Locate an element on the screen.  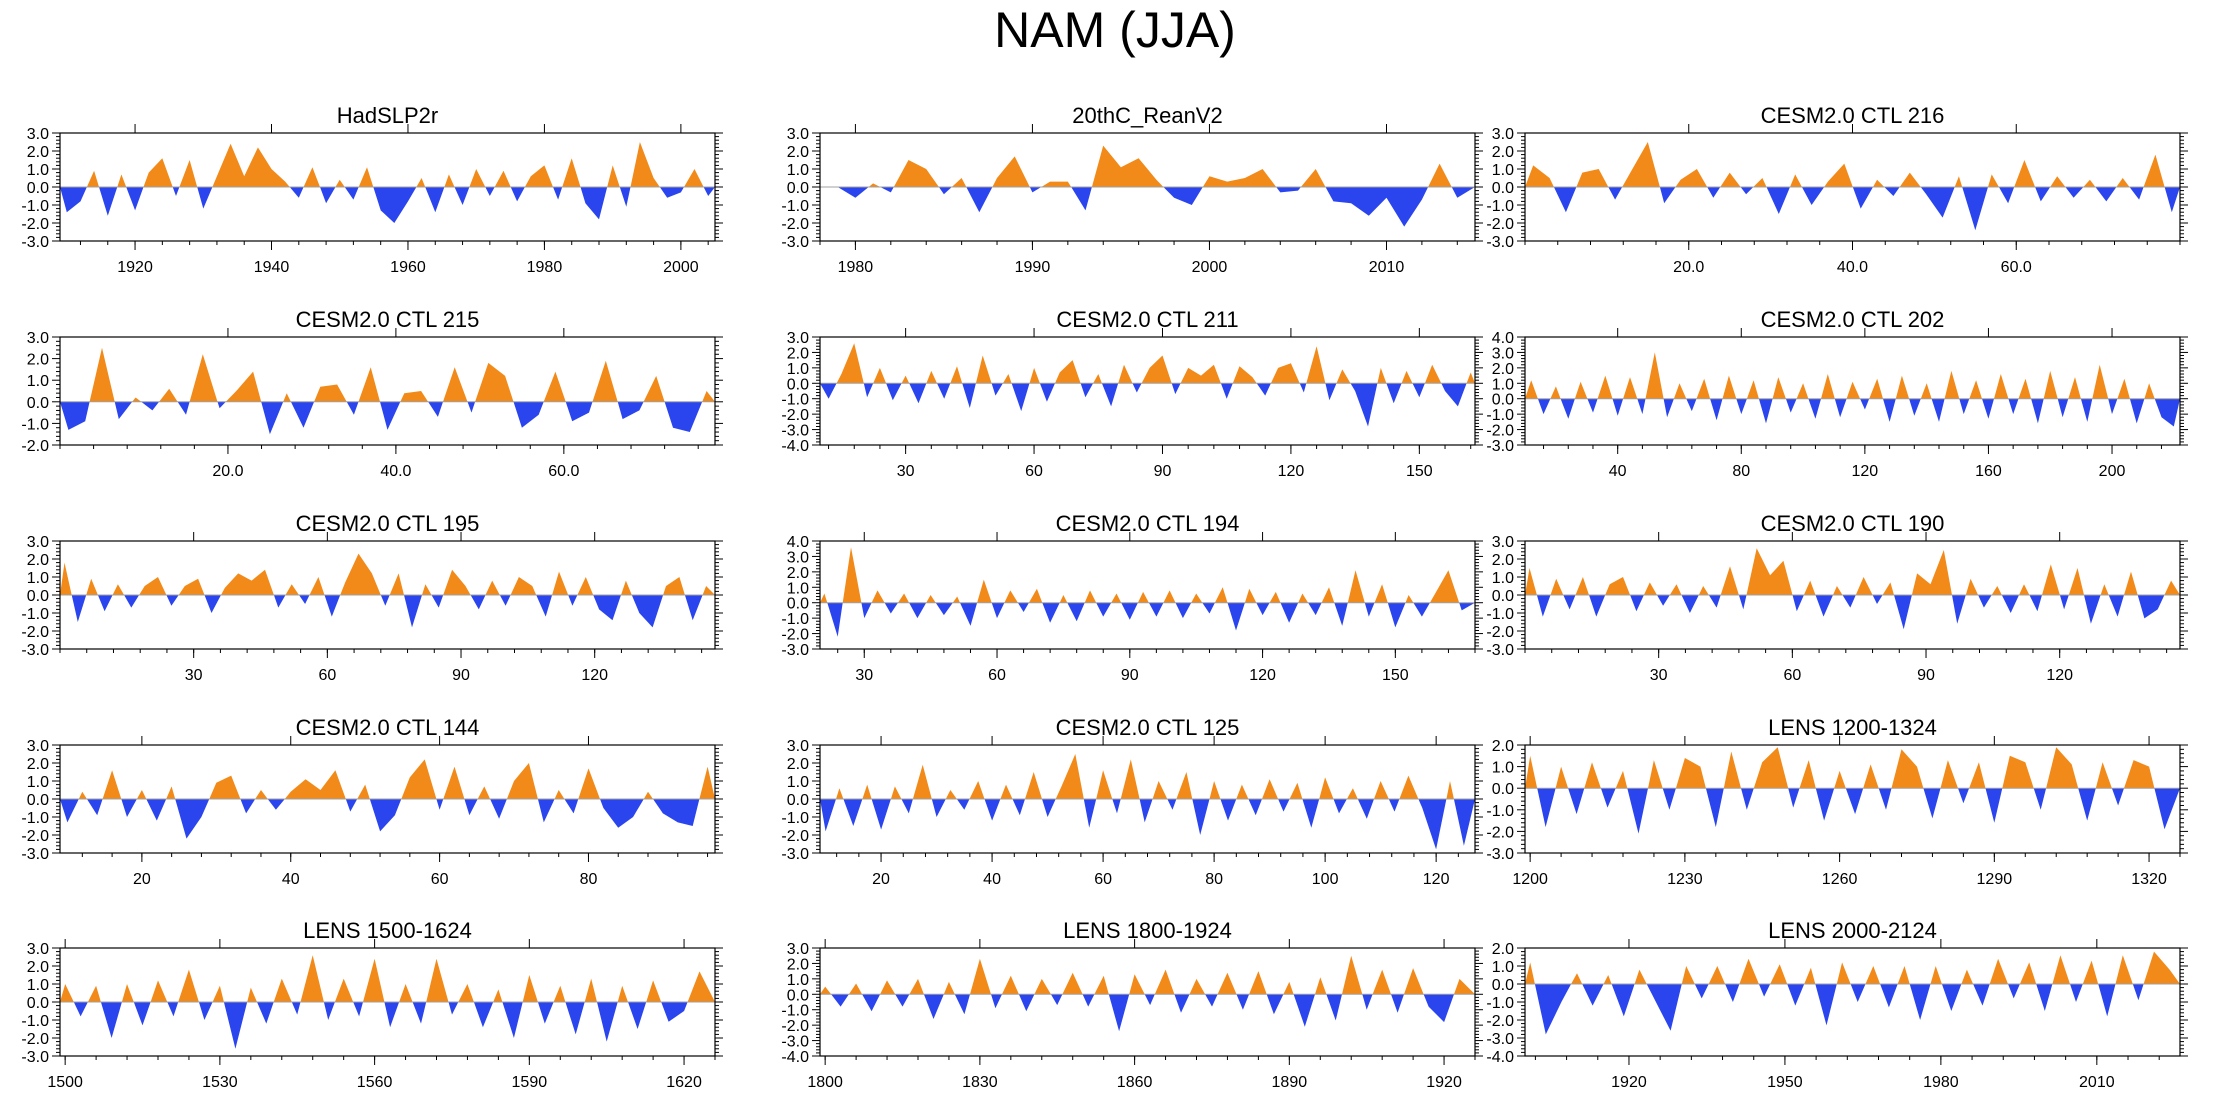
x-tick-label: 1620 is located at coordinates (684, 1082).